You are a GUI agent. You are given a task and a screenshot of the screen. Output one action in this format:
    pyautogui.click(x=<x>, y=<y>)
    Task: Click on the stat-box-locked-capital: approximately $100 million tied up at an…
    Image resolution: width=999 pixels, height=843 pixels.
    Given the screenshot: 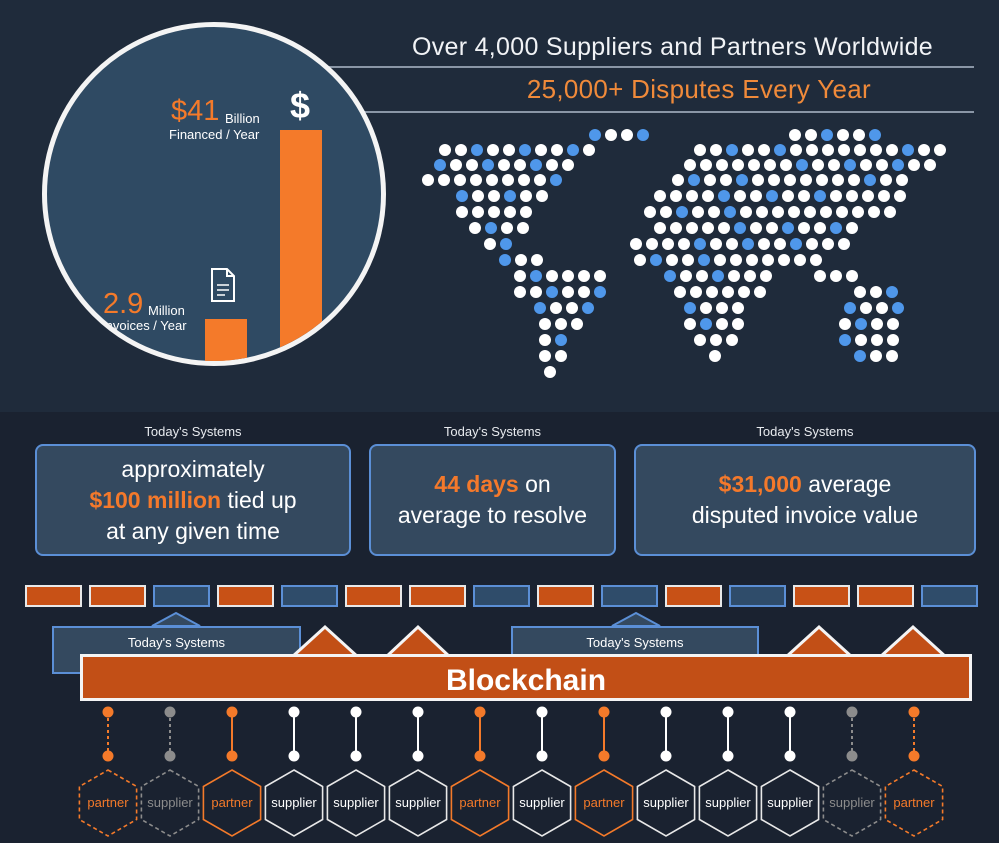 What is the action you would take?
    pyautogui.click(x=193, y=500)
    